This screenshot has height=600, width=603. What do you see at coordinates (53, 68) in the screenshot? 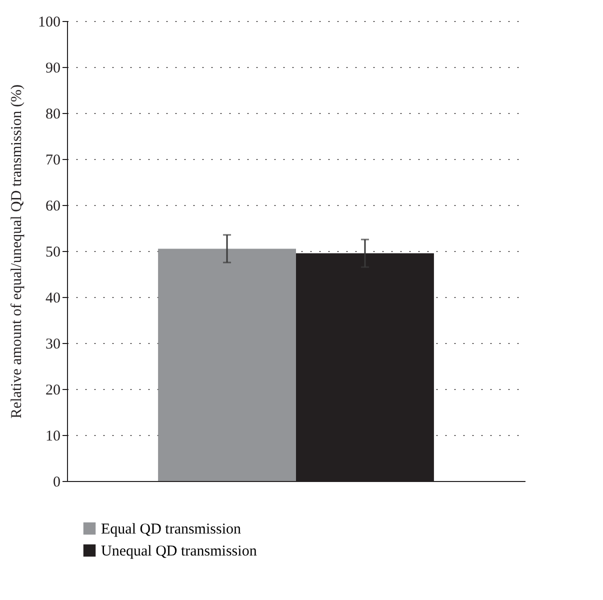
I see `y-tick-label: 90` at bounding box center [53, 68].